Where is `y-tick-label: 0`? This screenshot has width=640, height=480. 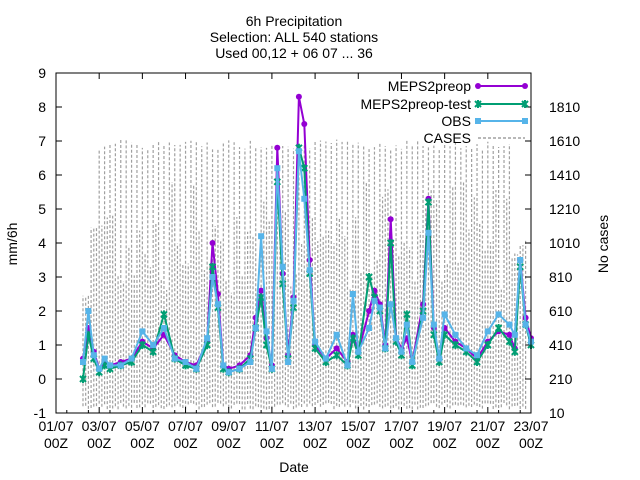 y-tick-label: 0 is located at coordinates (42, 379).